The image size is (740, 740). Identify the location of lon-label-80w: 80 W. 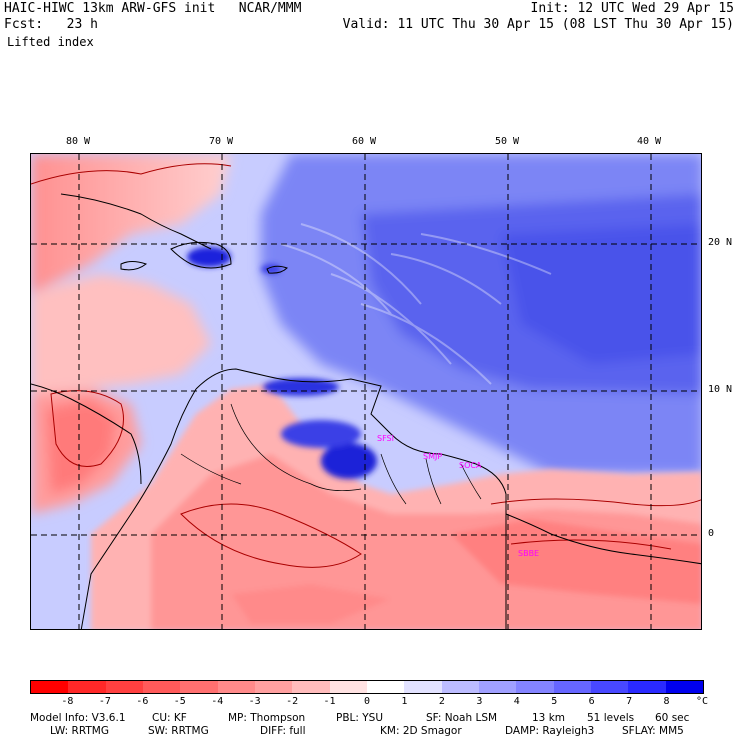
(78, 141).